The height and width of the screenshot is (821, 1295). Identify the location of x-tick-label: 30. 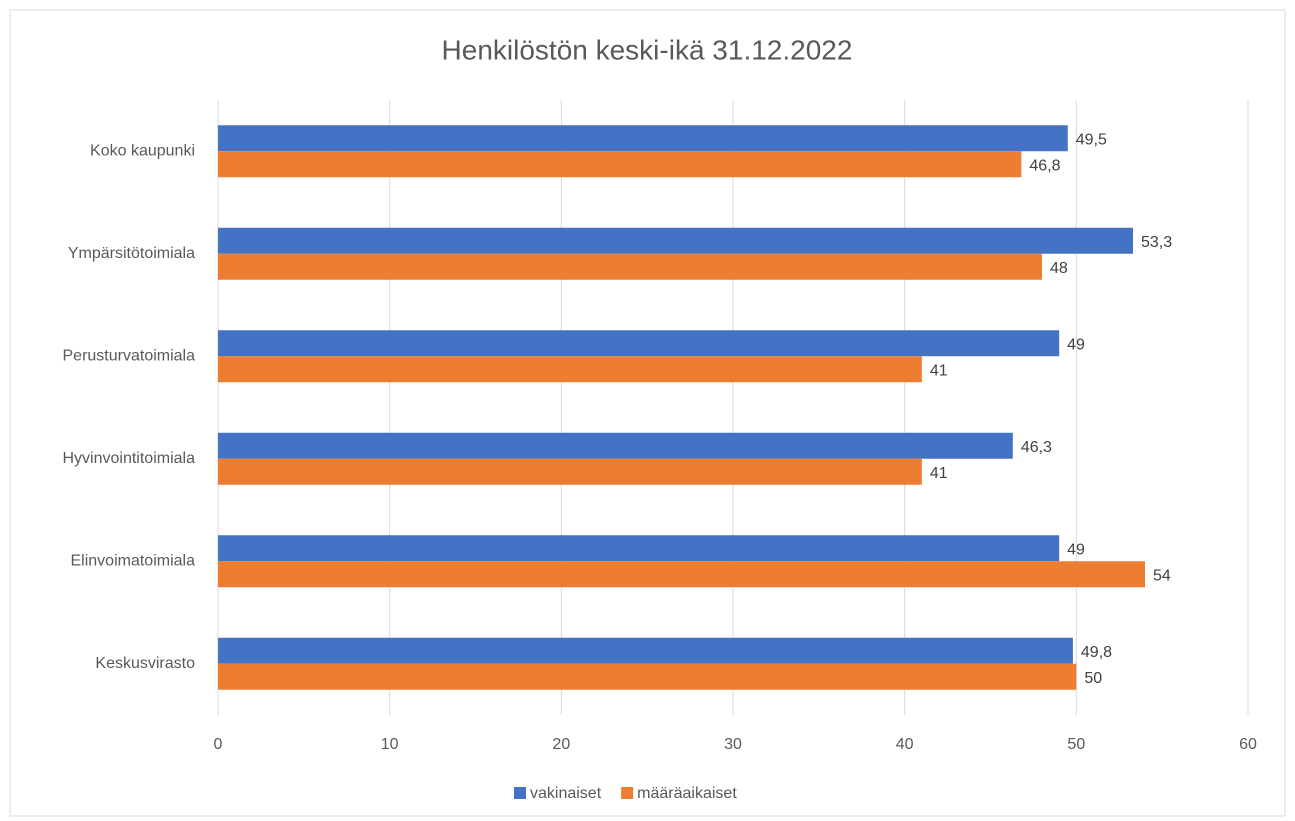
(733, 744).